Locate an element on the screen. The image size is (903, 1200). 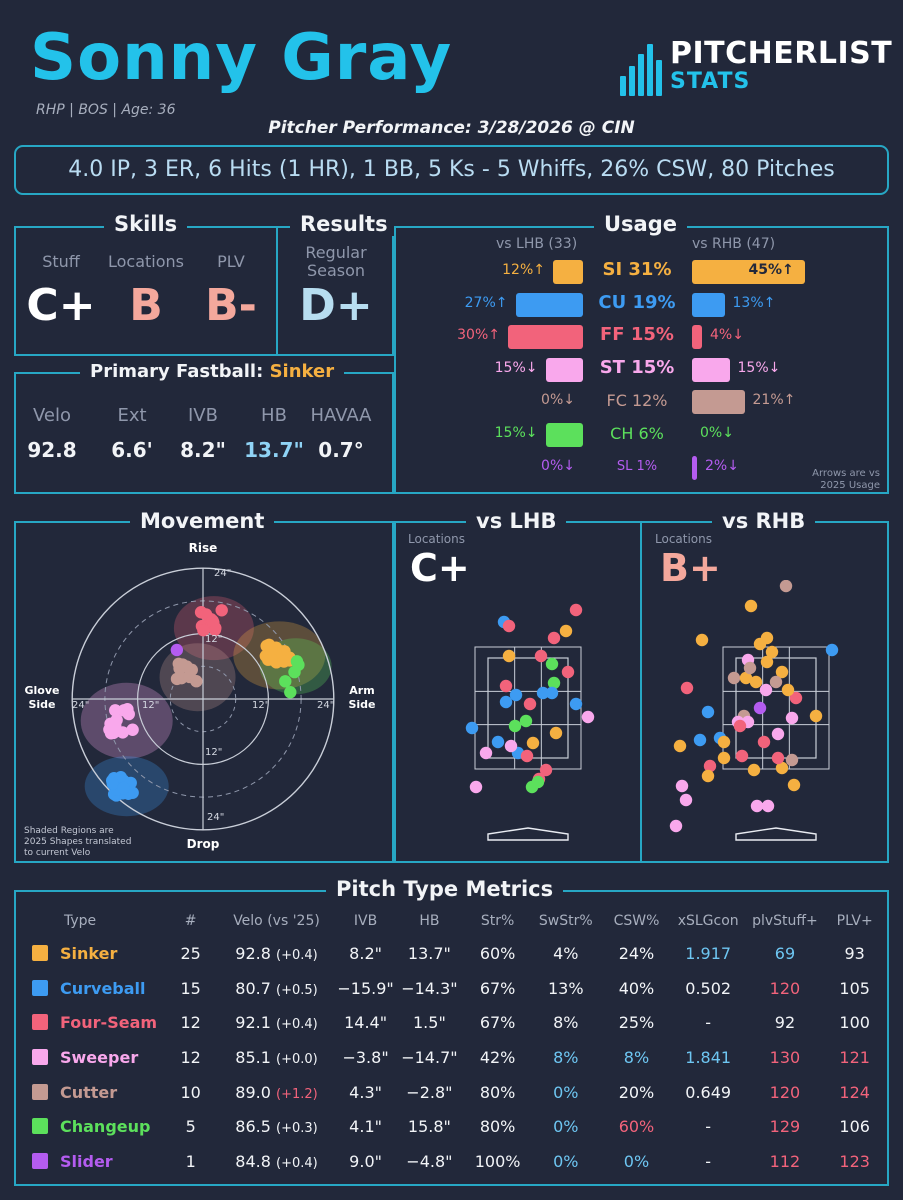
metrics-swstr: 0% is located at coordinates (566, 1127).